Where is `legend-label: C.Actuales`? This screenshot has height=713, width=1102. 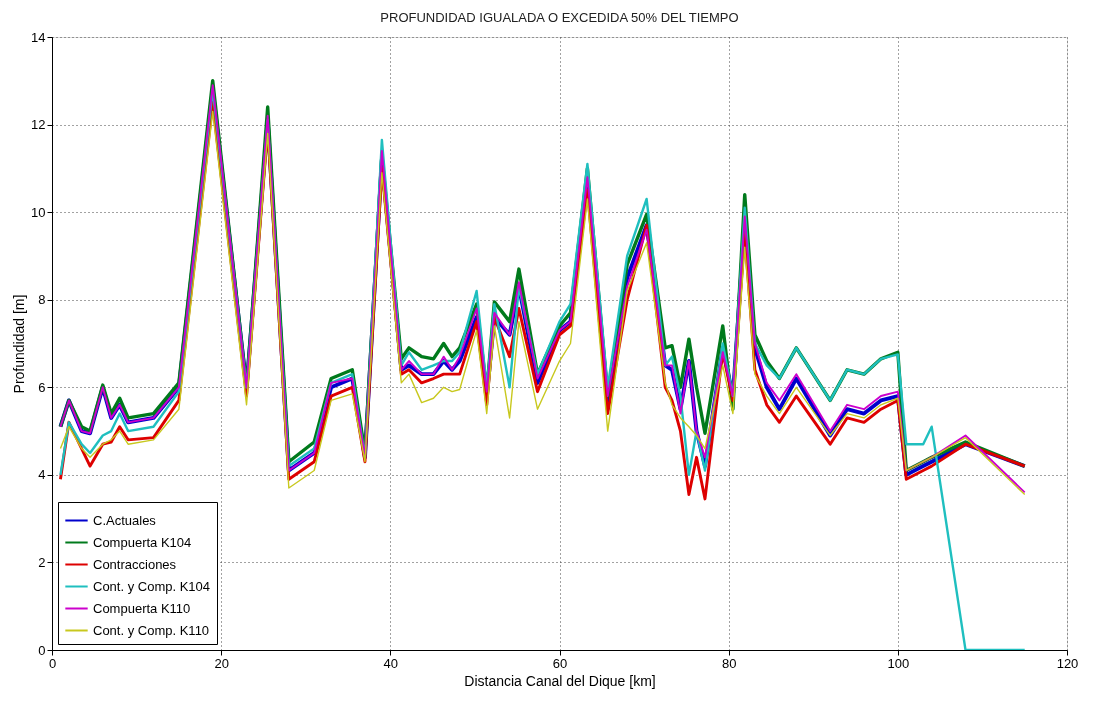 legend-label: C.Actuales is located at coordinates (125, 520).